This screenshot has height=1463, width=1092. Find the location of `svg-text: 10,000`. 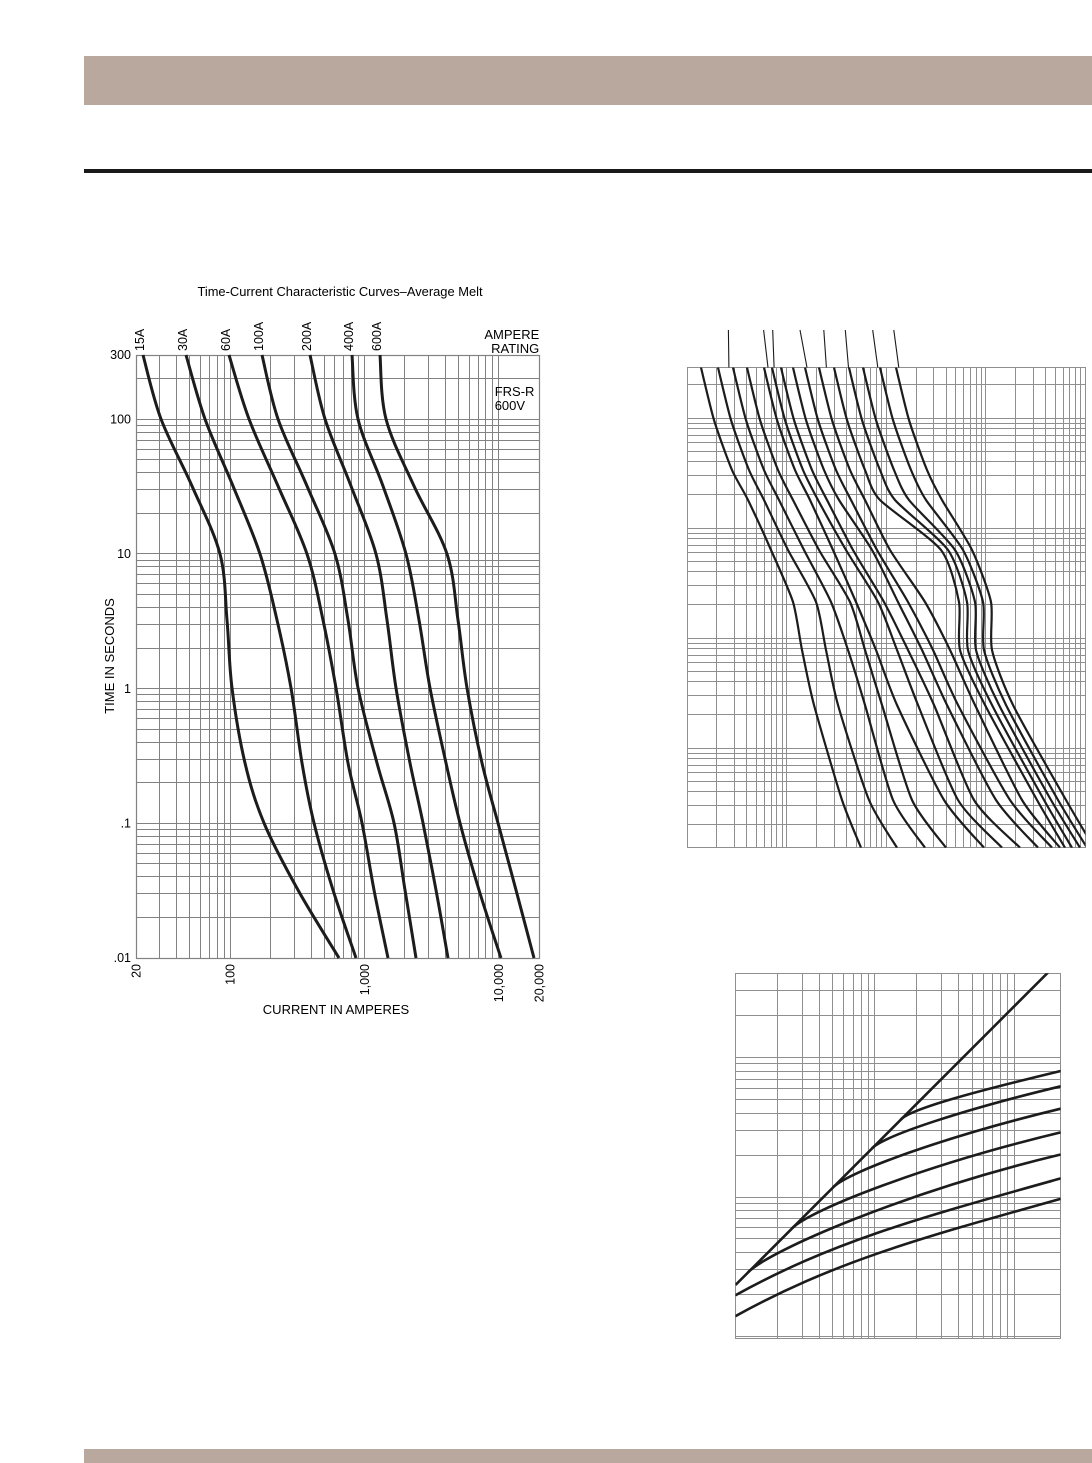

svg-text: 10,000 is located at coordinates (499, 983).